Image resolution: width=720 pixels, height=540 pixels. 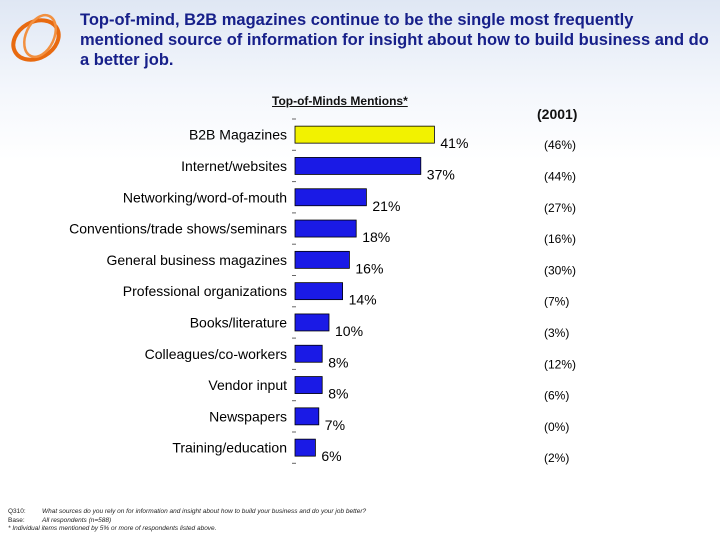 What do you see at coordinates (556, 458) in the screenshot?
I see `comparison-label: (2%)` at bounding box center [556, 458].